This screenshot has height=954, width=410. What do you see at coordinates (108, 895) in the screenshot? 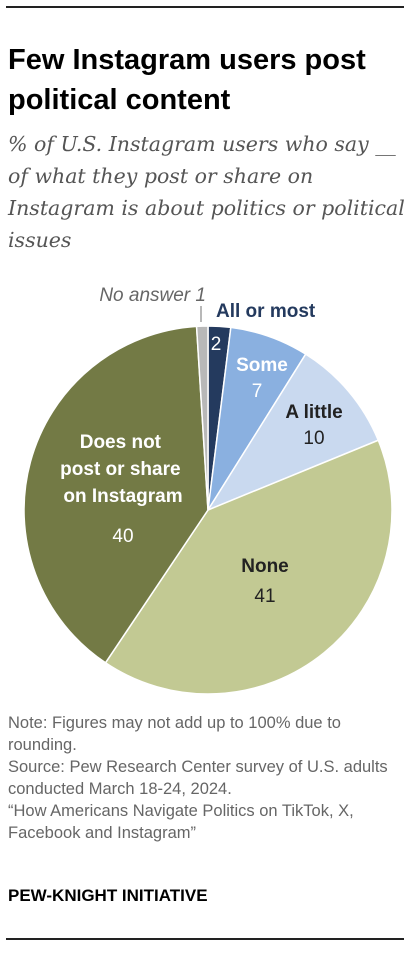
I see `brand-label: PEW-KNIGHT INITIATIVE` at bounding box center [108, 895].